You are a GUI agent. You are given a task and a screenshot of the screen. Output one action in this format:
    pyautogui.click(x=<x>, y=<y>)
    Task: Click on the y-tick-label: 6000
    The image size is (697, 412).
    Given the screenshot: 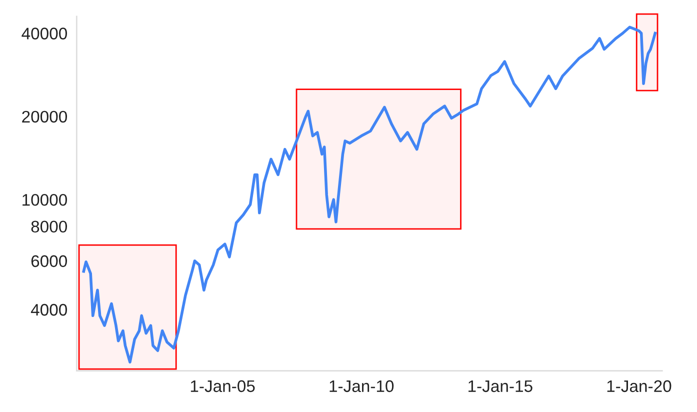 What is the action you would take?
    pyautogui.click(x=49, y=261)
    